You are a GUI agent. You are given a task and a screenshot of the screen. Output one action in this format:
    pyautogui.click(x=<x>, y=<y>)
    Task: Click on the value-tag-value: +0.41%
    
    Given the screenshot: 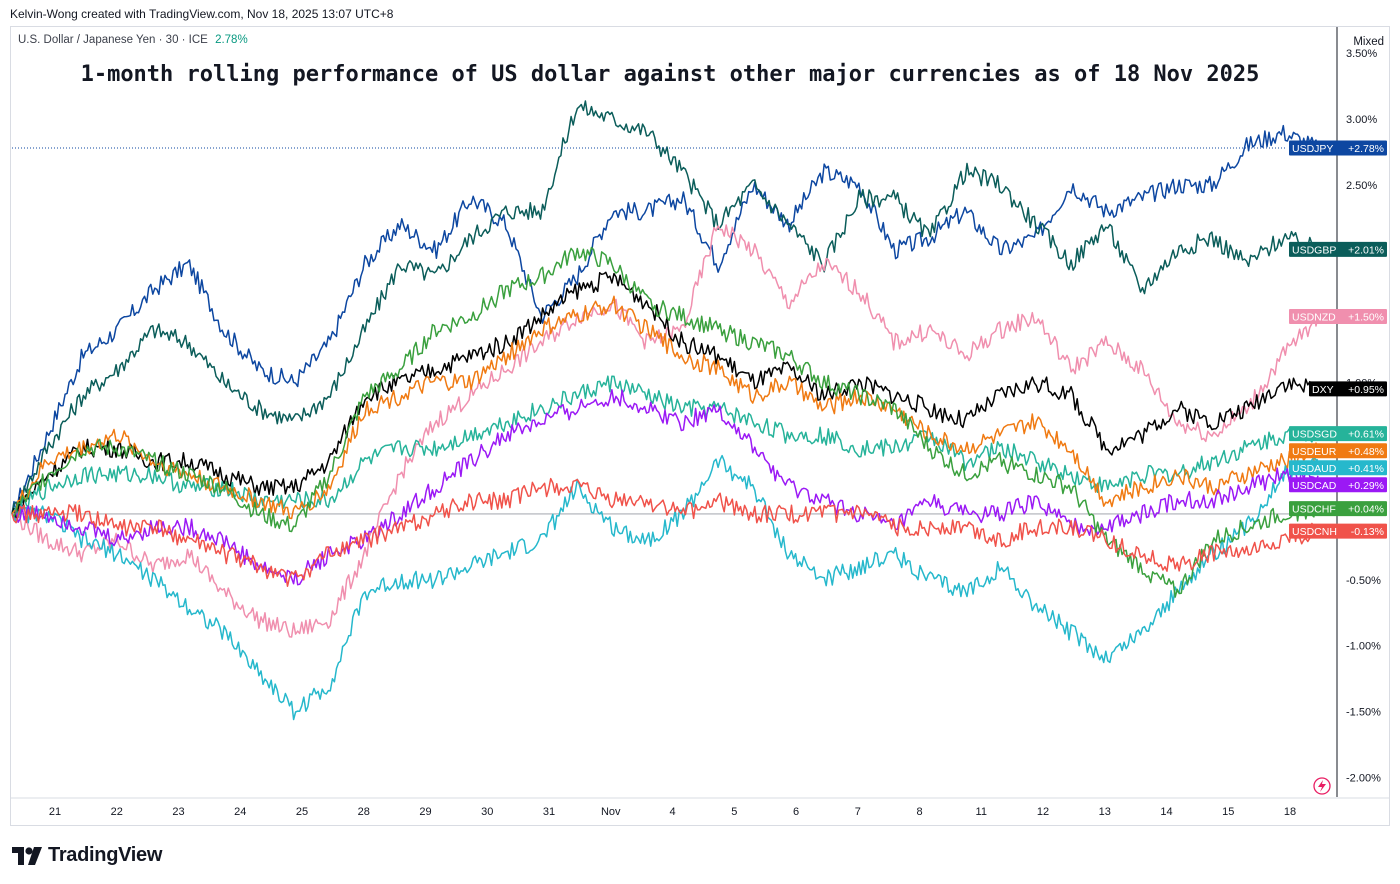 What is the action you would take?
    pyautogui.click(x=1366, y=469)
    